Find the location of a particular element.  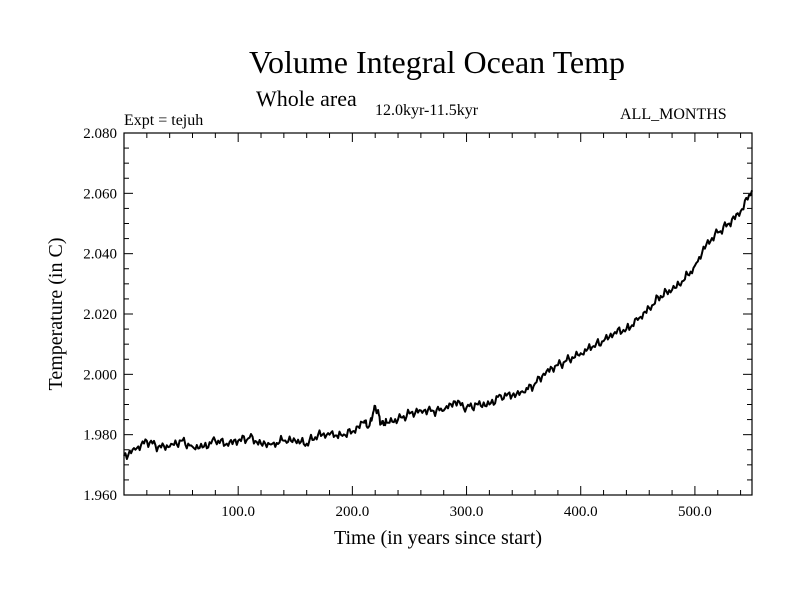

y-tick-label: 2.040 is located at coordinates (100, 255).